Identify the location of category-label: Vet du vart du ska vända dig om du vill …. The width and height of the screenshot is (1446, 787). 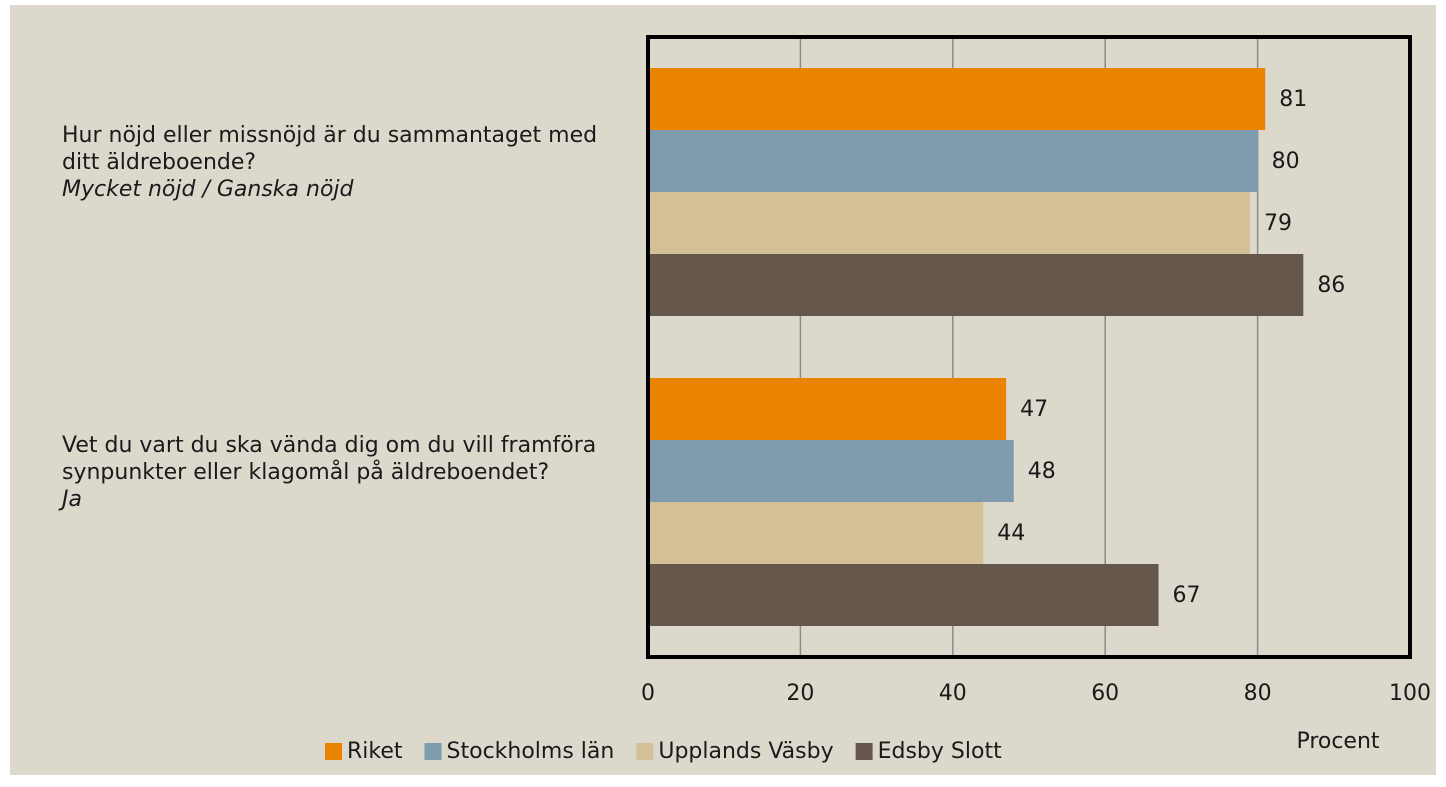
(332, 472).